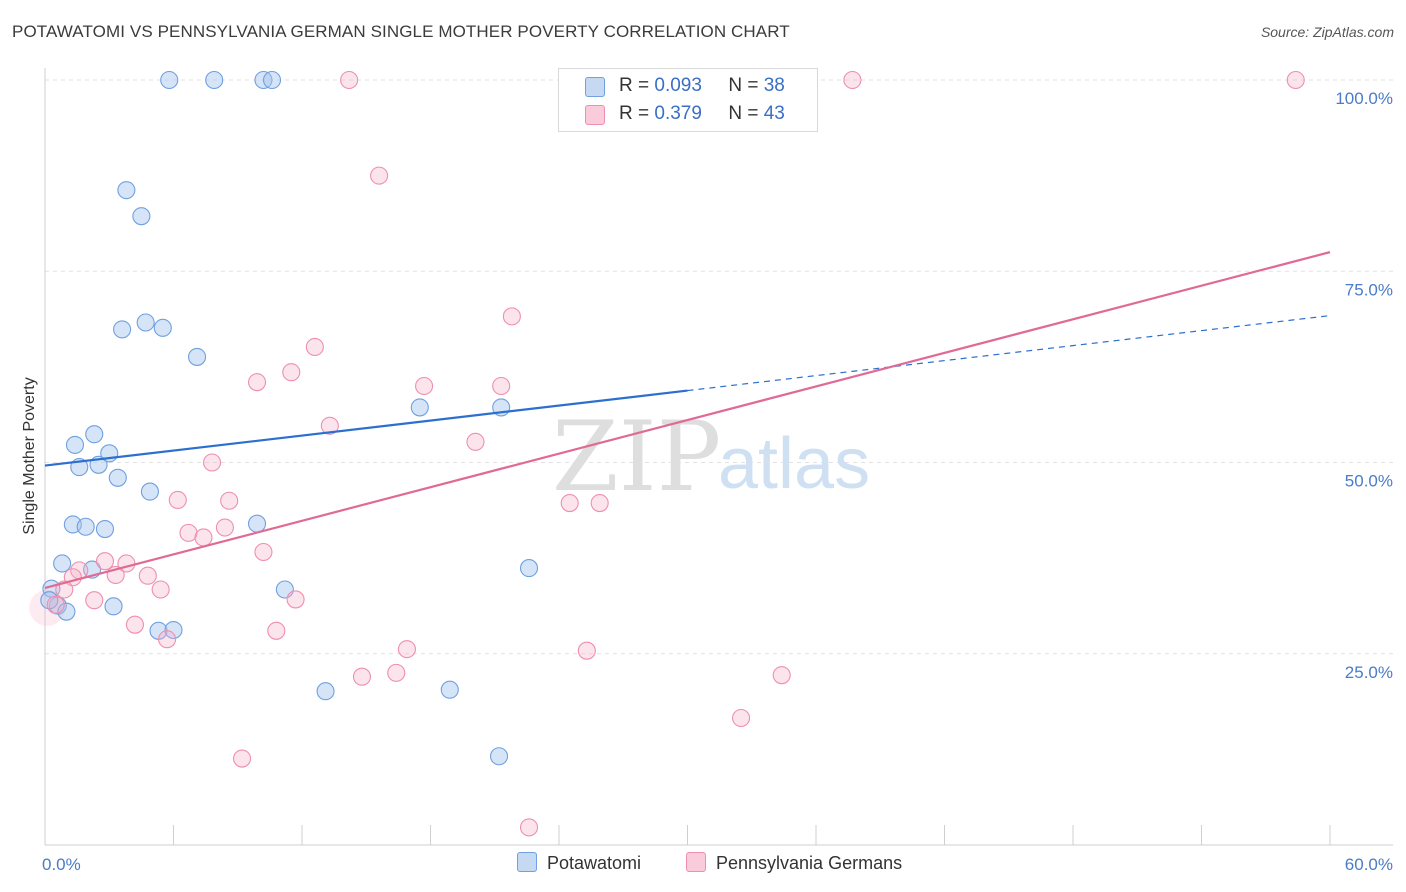 The height and width of the screenshot is (892, 1406). Describe the element at coordinates (1369, 672) in the screenshot. I see `y-tick-label: 25.0%` at that location.